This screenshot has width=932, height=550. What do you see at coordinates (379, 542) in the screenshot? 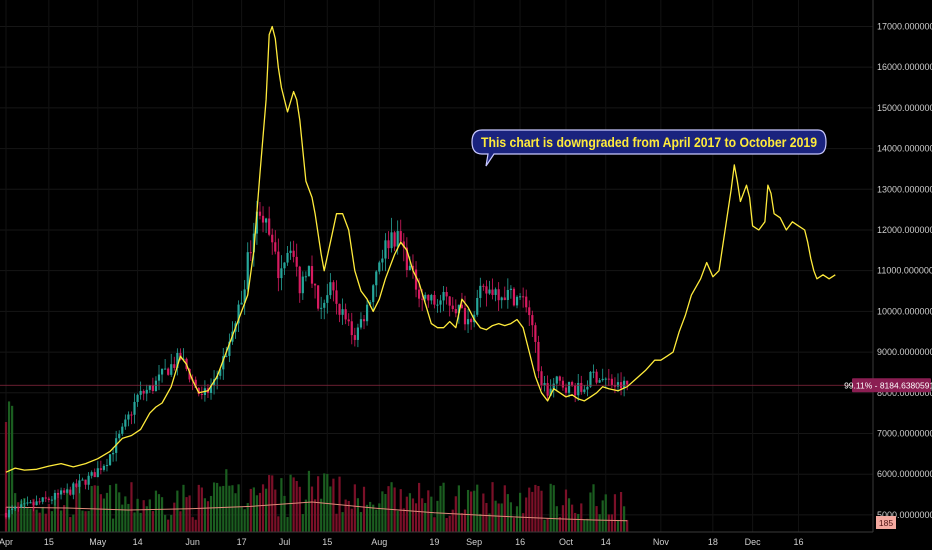
I see `x-tick-label: Aug` at bounding box center [379, 542].